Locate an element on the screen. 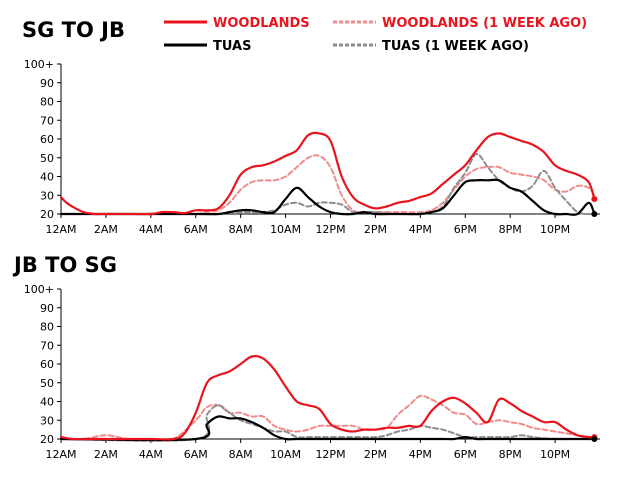 The image size is (640, 480). legend-label-tuas-prev: TUAS (1 WEEK AGO) is located at coordinates (455, 46).